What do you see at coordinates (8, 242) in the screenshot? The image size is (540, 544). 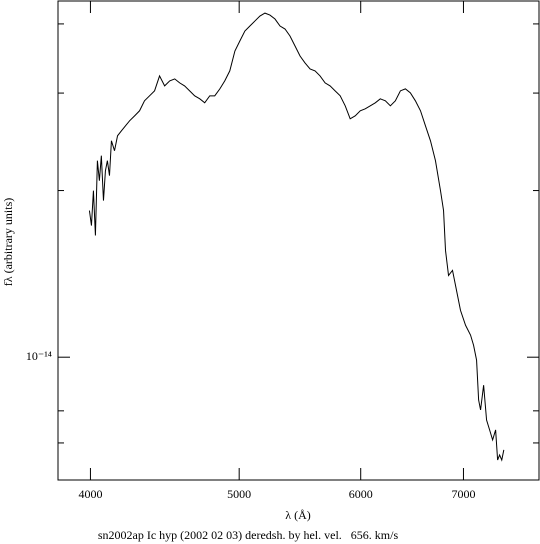 I see `y-axis-label: fλ (arbitrary units)` at bounding box center [8, 242].